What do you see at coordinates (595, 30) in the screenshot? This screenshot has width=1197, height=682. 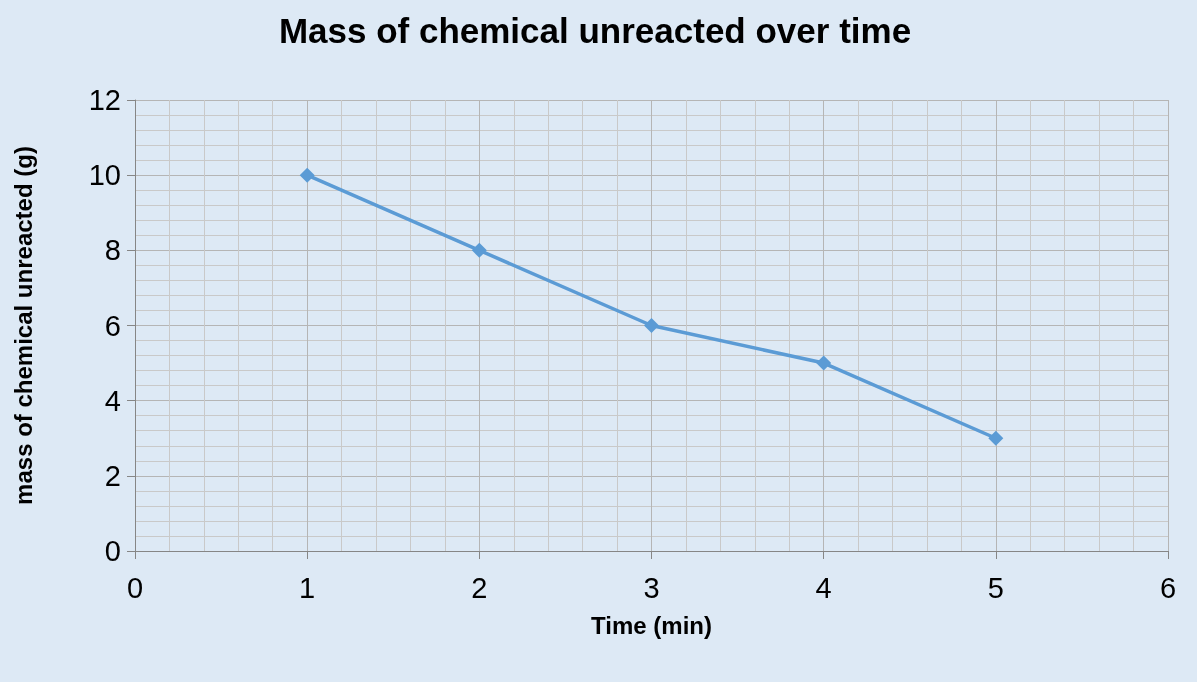 I see `chart-title: Mass of chemical unreacted over time` at bounding box center [595, 30].